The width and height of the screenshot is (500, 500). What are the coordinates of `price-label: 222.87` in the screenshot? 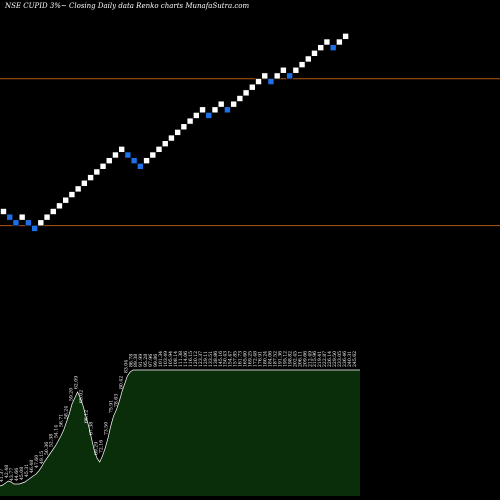 It's located at (325, 359).